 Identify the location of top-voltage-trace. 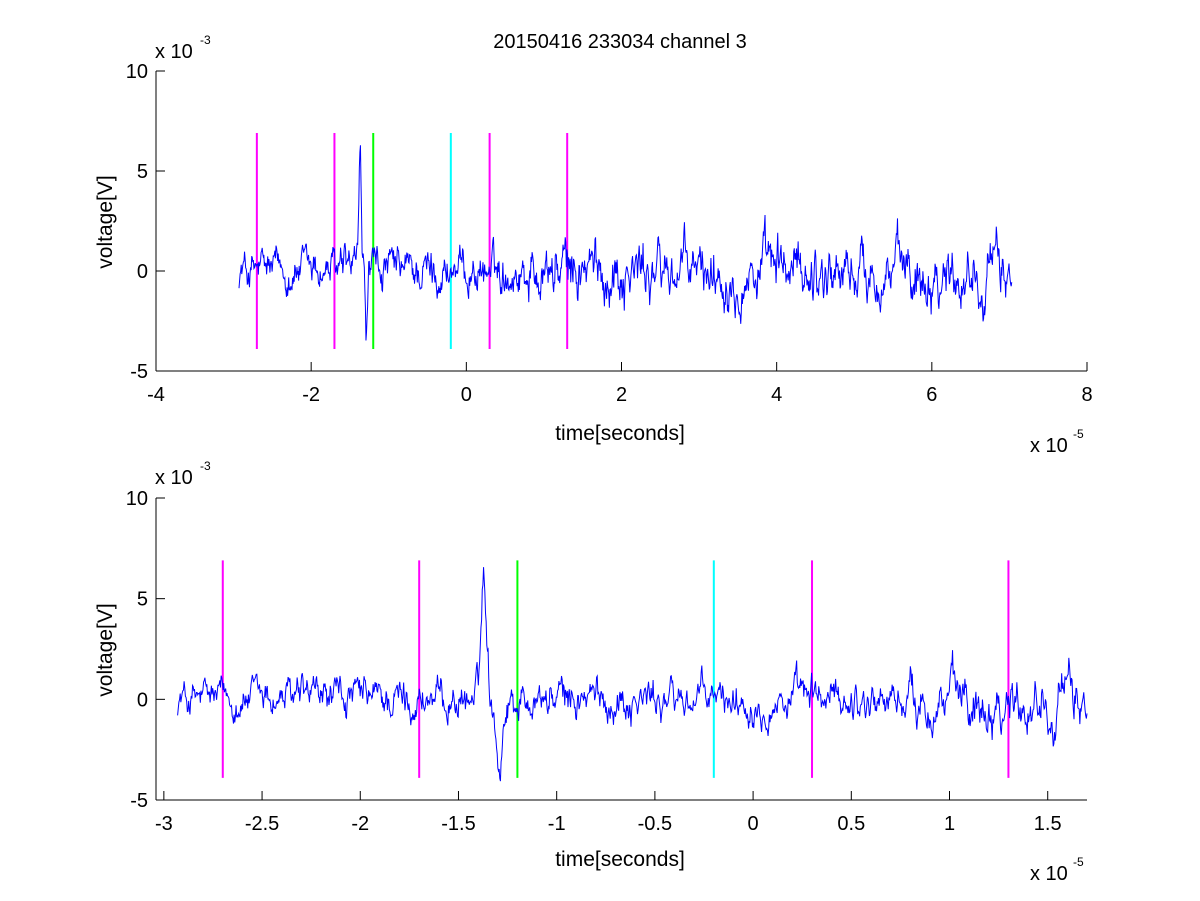
(625, 243).